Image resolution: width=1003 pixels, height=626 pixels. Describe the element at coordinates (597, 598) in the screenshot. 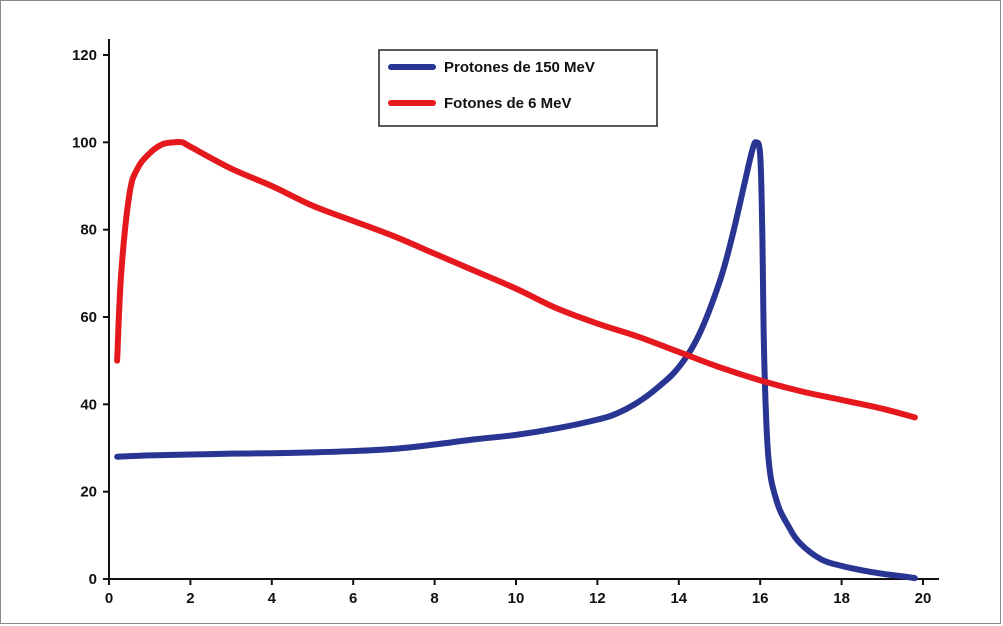

I see `x-tick-label: 12` at that location.